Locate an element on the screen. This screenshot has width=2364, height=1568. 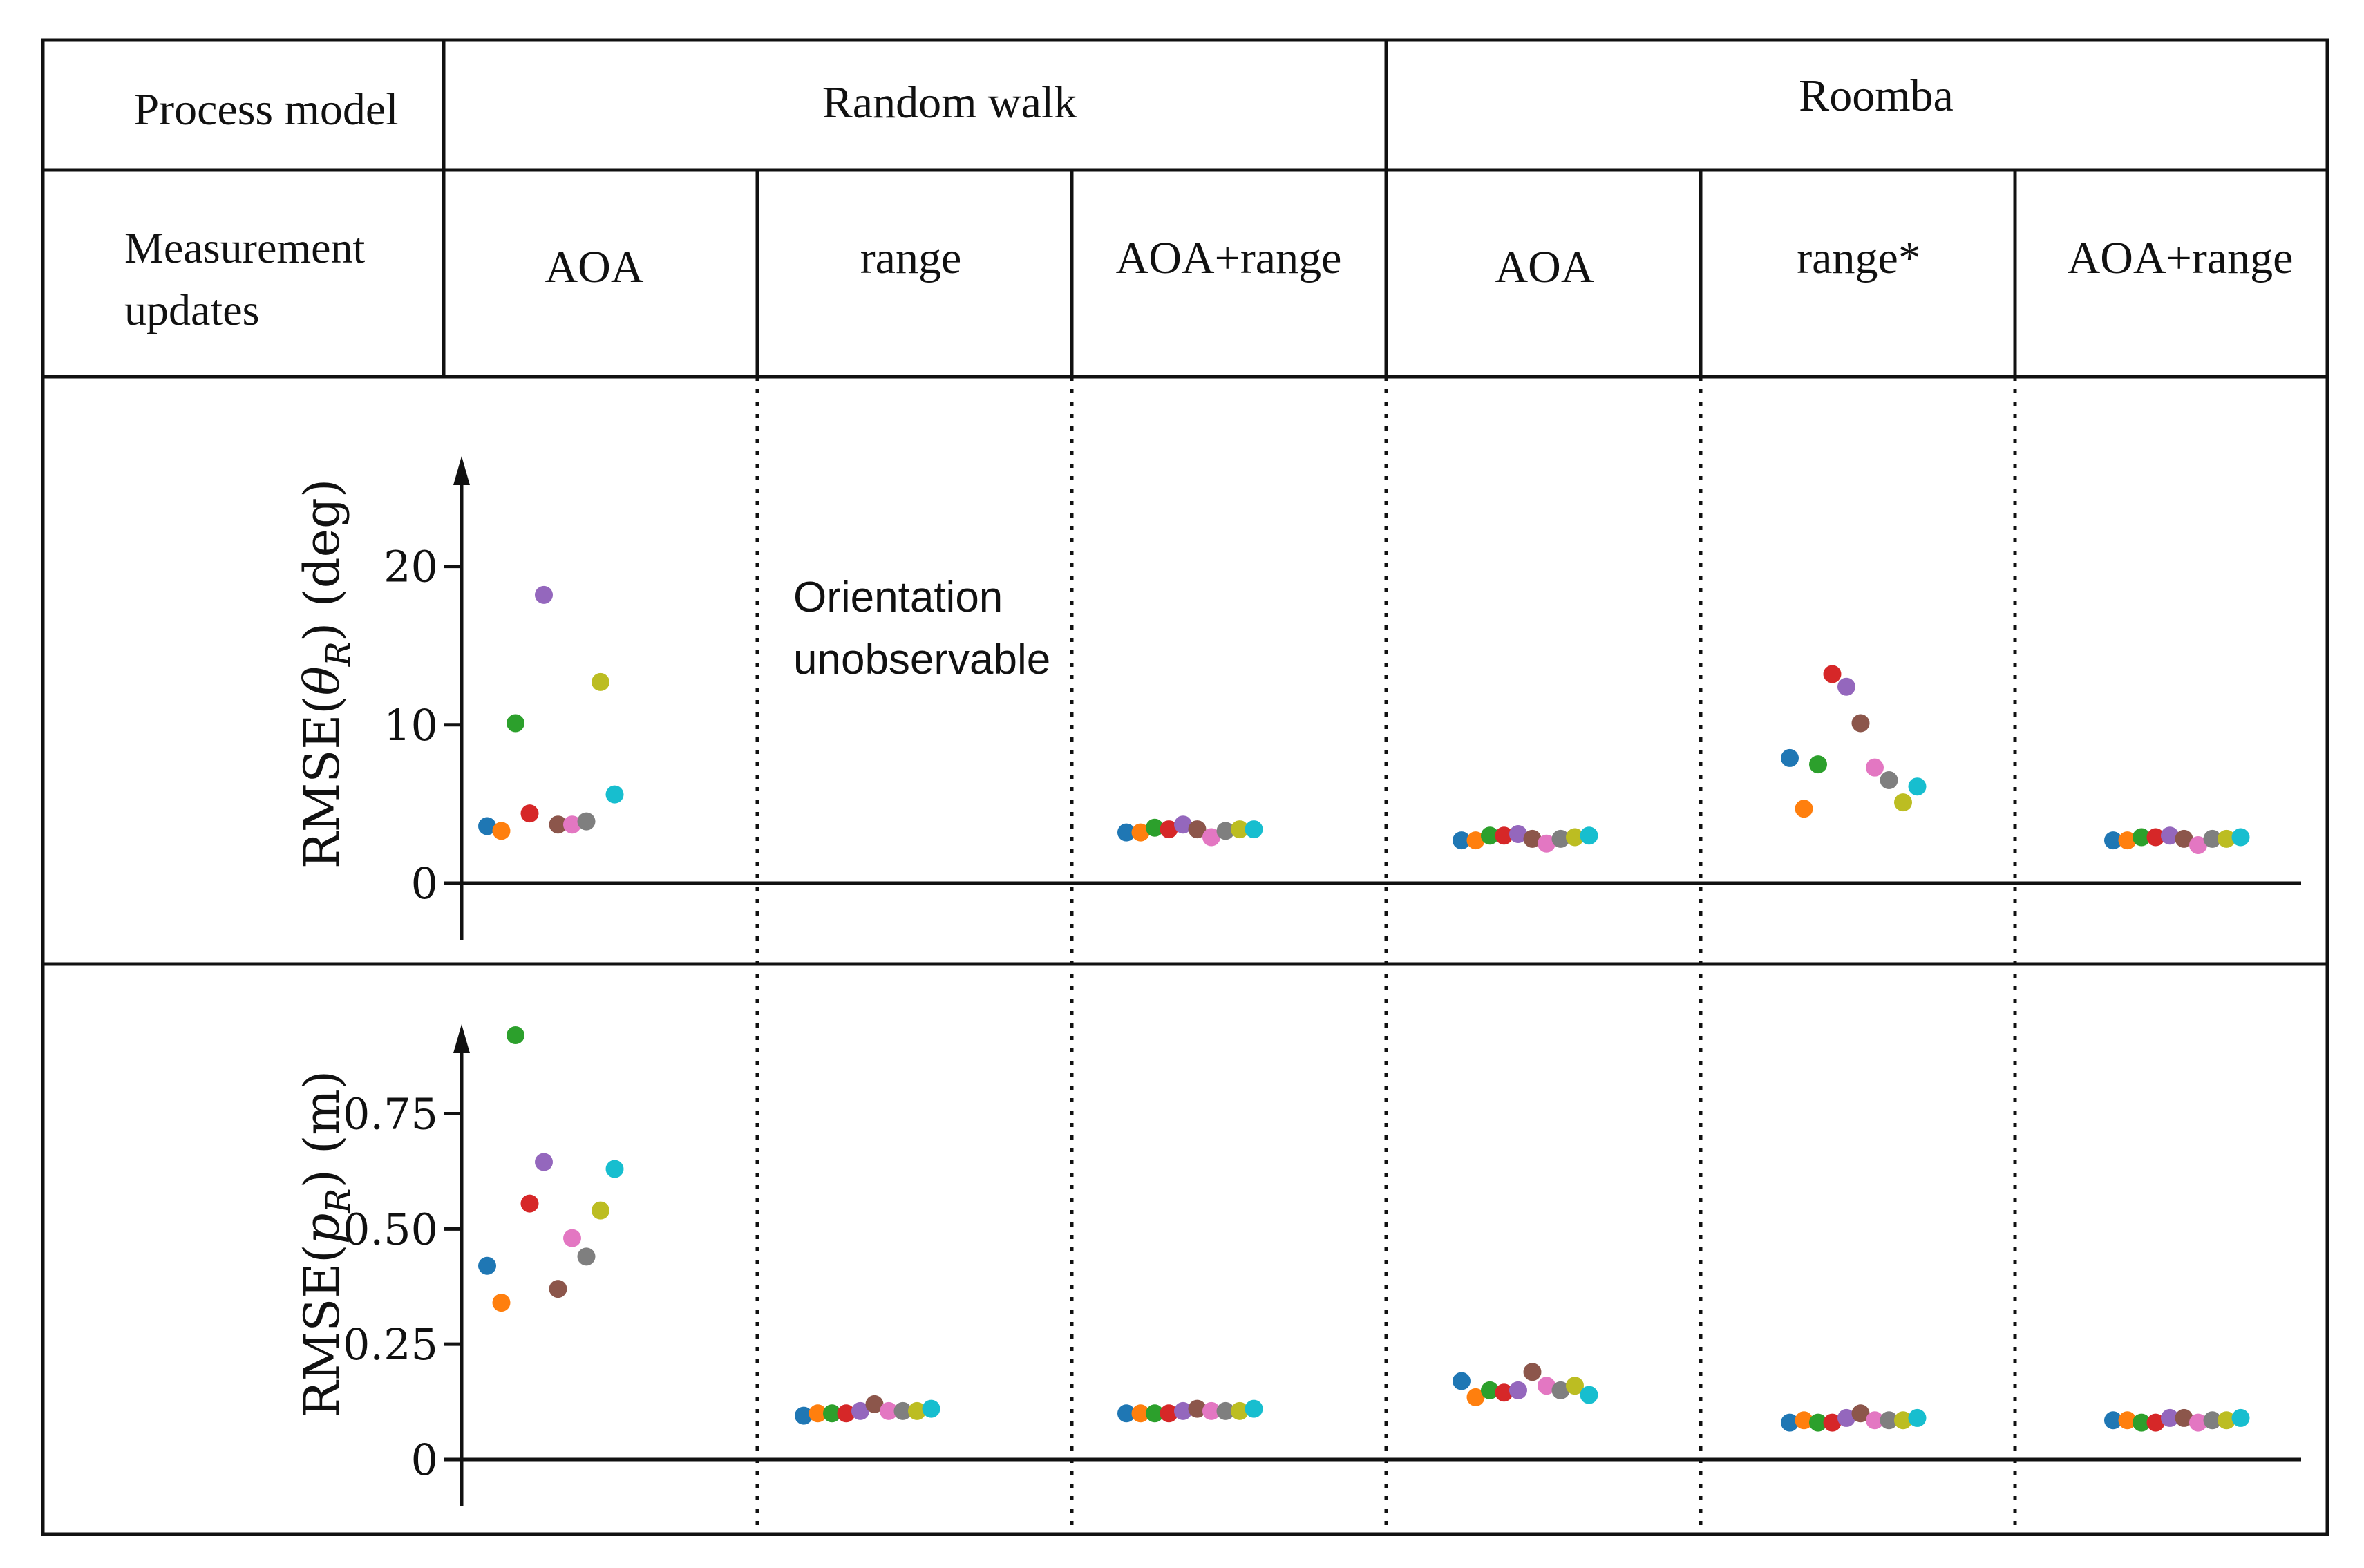
column-header-range-star: range* is located at coordinates (1859, 258).